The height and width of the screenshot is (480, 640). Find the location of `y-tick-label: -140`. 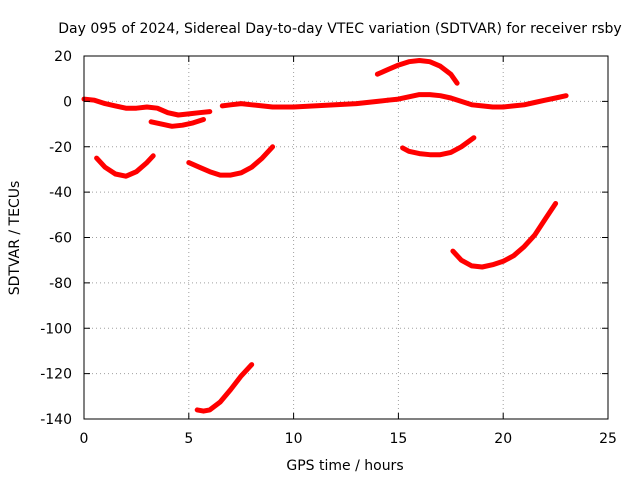

y-tick-label: -140 is located at coordinates (56, 420).